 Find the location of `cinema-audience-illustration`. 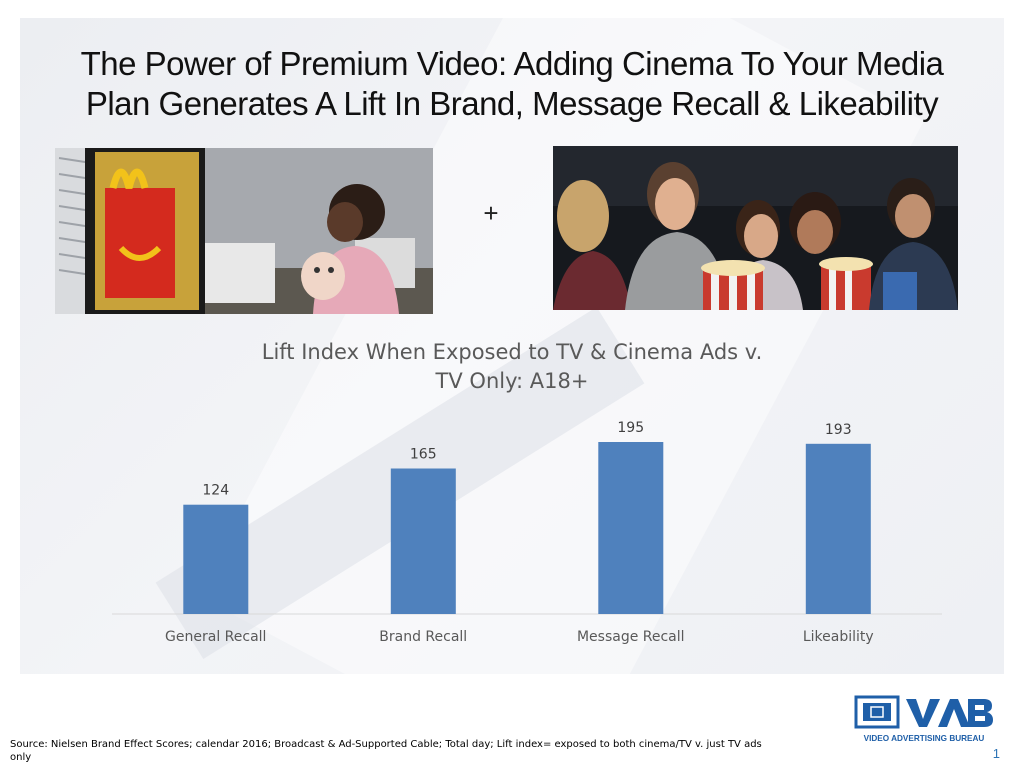

cinema-audience-illustration is located at coordinates (755, 228).